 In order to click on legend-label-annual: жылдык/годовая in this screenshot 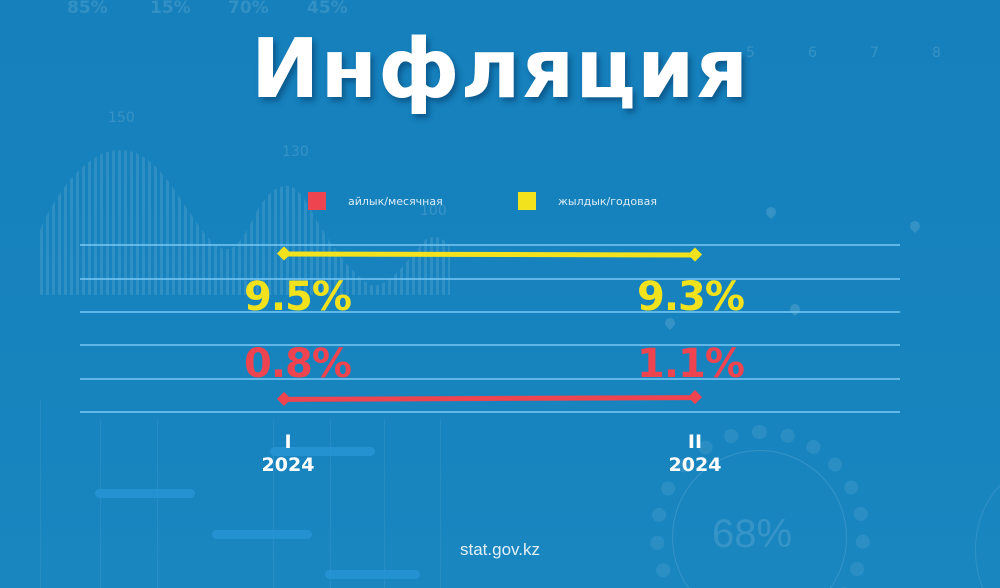, I will do `click(607, 201)`.